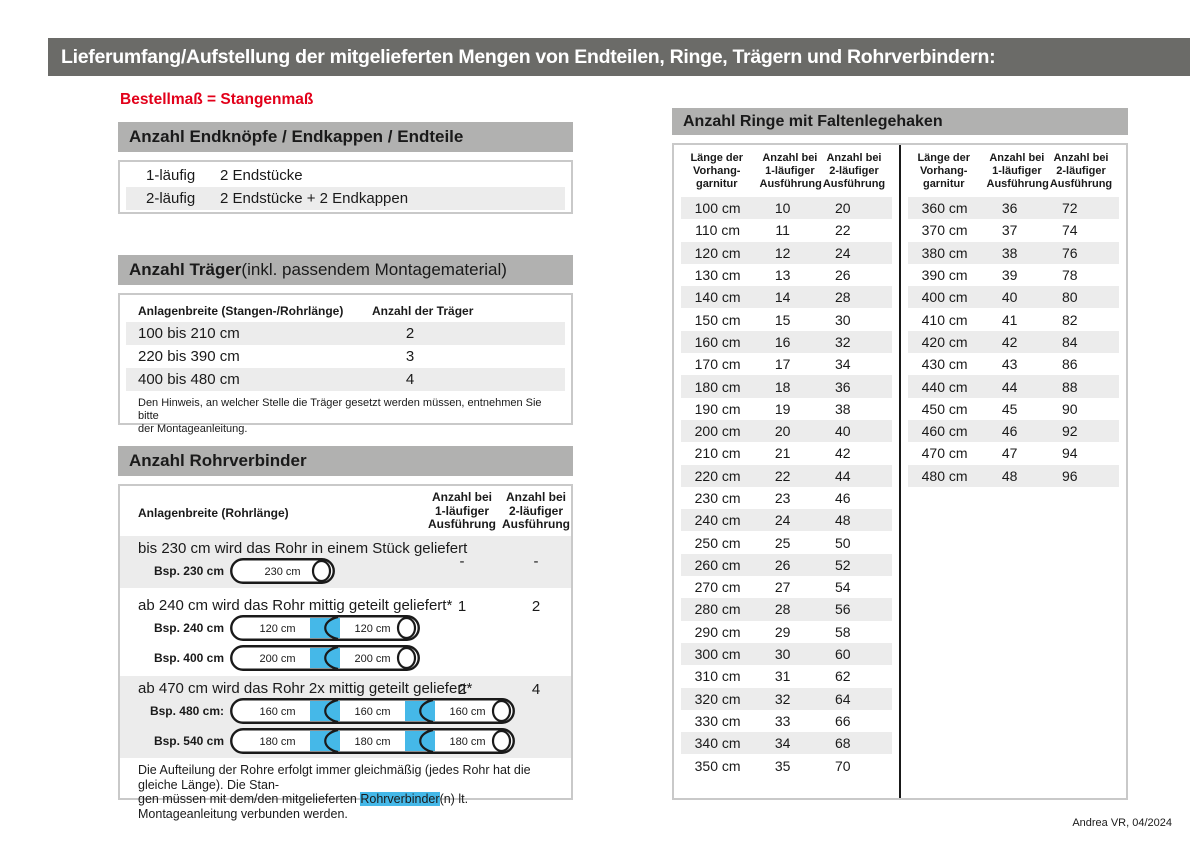  Describe the element at coordinates (843, 319) in the screenshot. I see `count-2laeufig-cell: 30` at that location.